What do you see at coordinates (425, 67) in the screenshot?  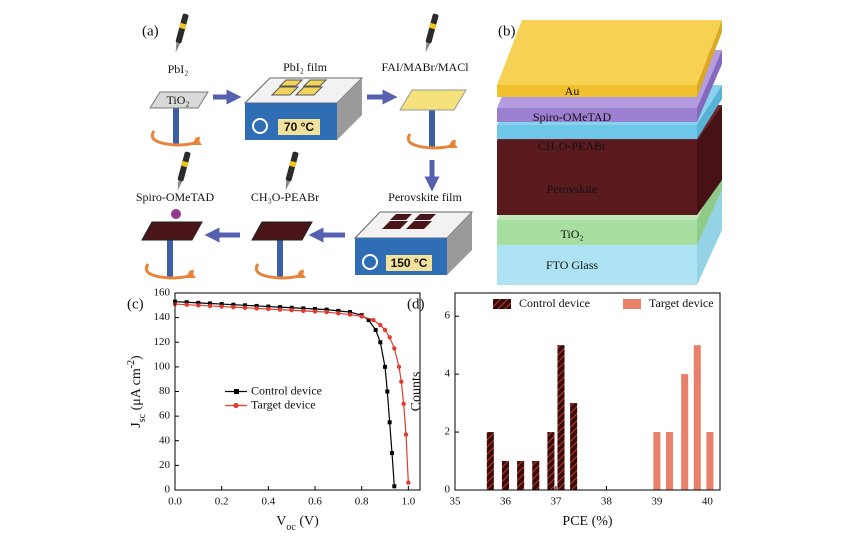 I see `step-label: FAI/MABr/MACl` at bounding box center [425, 67].